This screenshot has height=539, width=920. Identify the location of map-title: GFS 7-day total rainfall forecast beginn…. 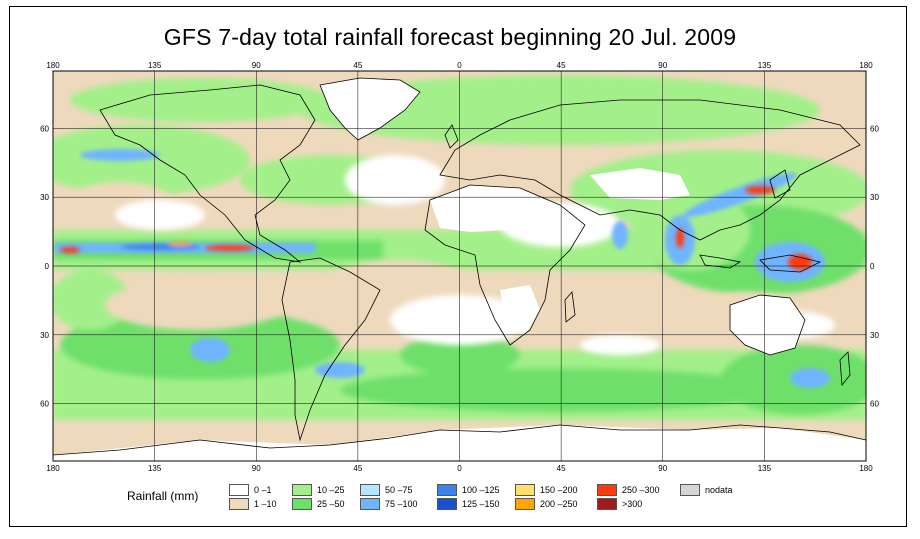
(450, 37).